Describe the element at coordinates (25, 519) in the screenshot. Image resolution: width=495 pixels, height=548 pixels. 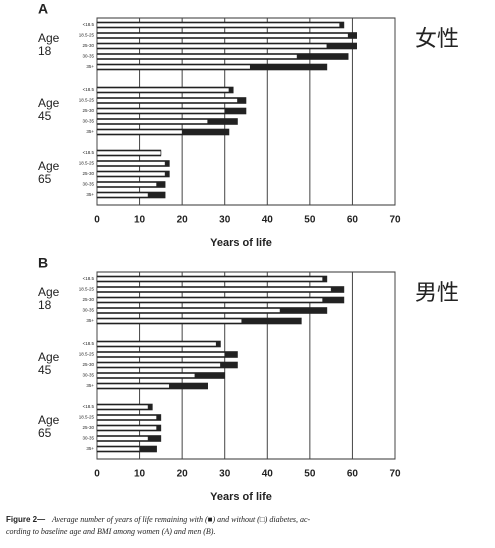
I see `caption-label: Figure 2—` at that location.